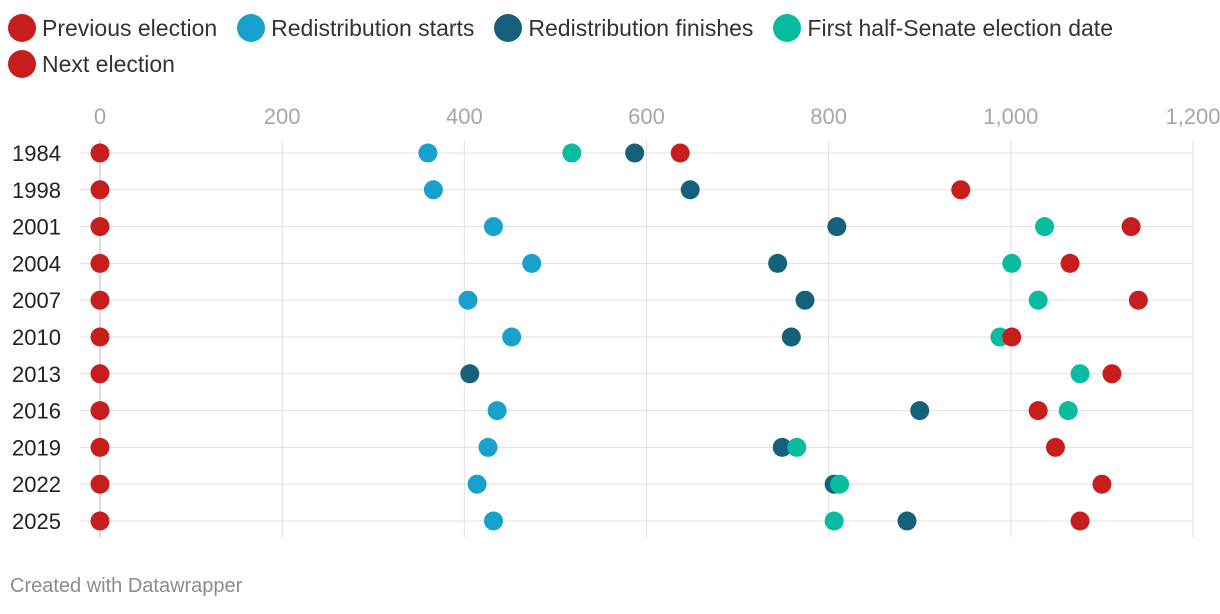 This screenshot has height=614, width=1220. What do you see at coordinates (100, 263) in the screenshot?
I see `point-previous-election-2004` at bounding box center [100, 263].